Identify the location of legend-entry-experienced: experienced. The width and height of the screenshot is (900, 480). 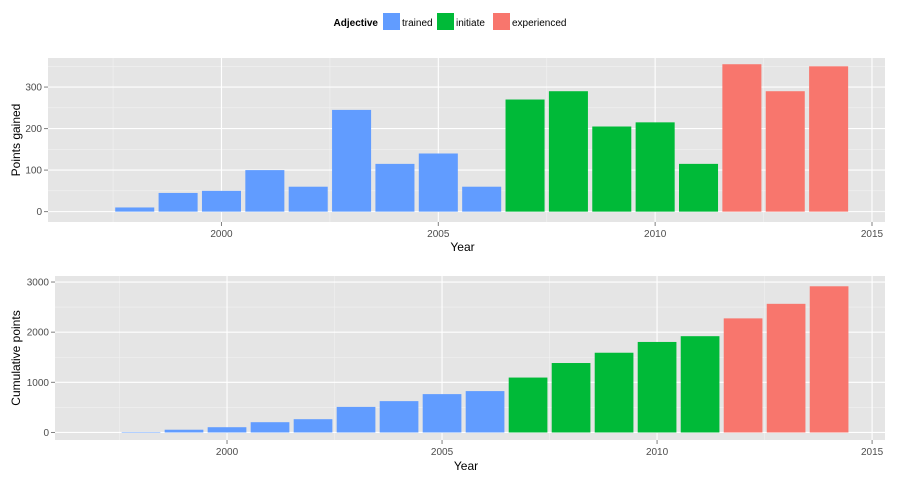
(529, 21).